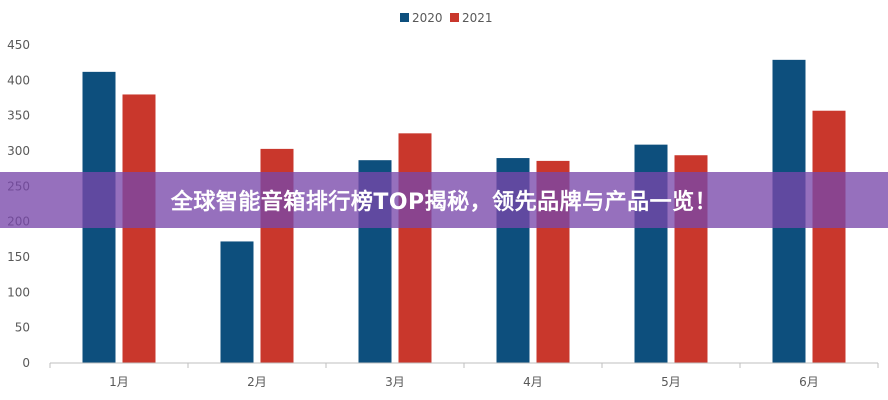 The height and width of the screenshot is (400, 888). Describe the element at coordinates (18, 292) in the screenshot. I see `y-tick-label: 100` at that location.